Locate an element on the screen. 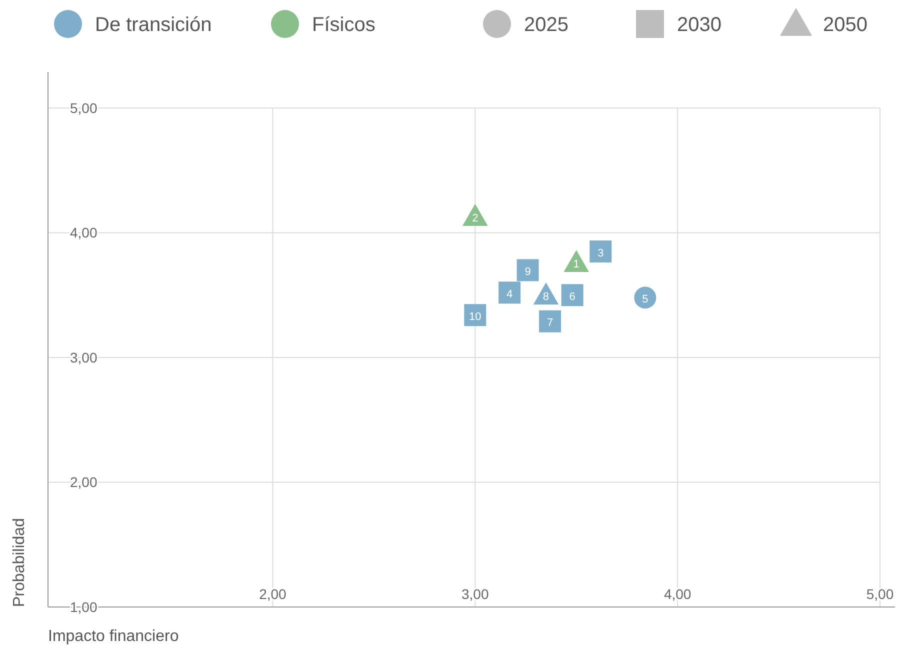 This screenshot has height=645, width=920. annotation: 6 is located at coordinates (572, 296).